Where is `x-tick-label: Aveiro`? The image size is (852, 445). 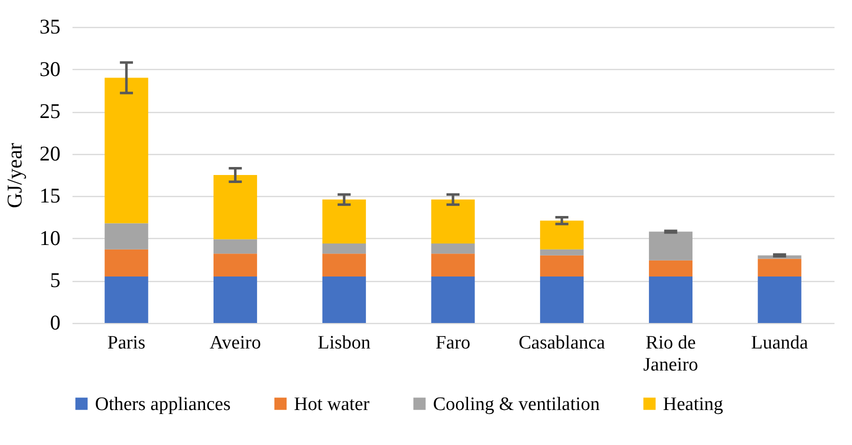
x-tick-label: Aveiro is located at coordinates (235, 343).